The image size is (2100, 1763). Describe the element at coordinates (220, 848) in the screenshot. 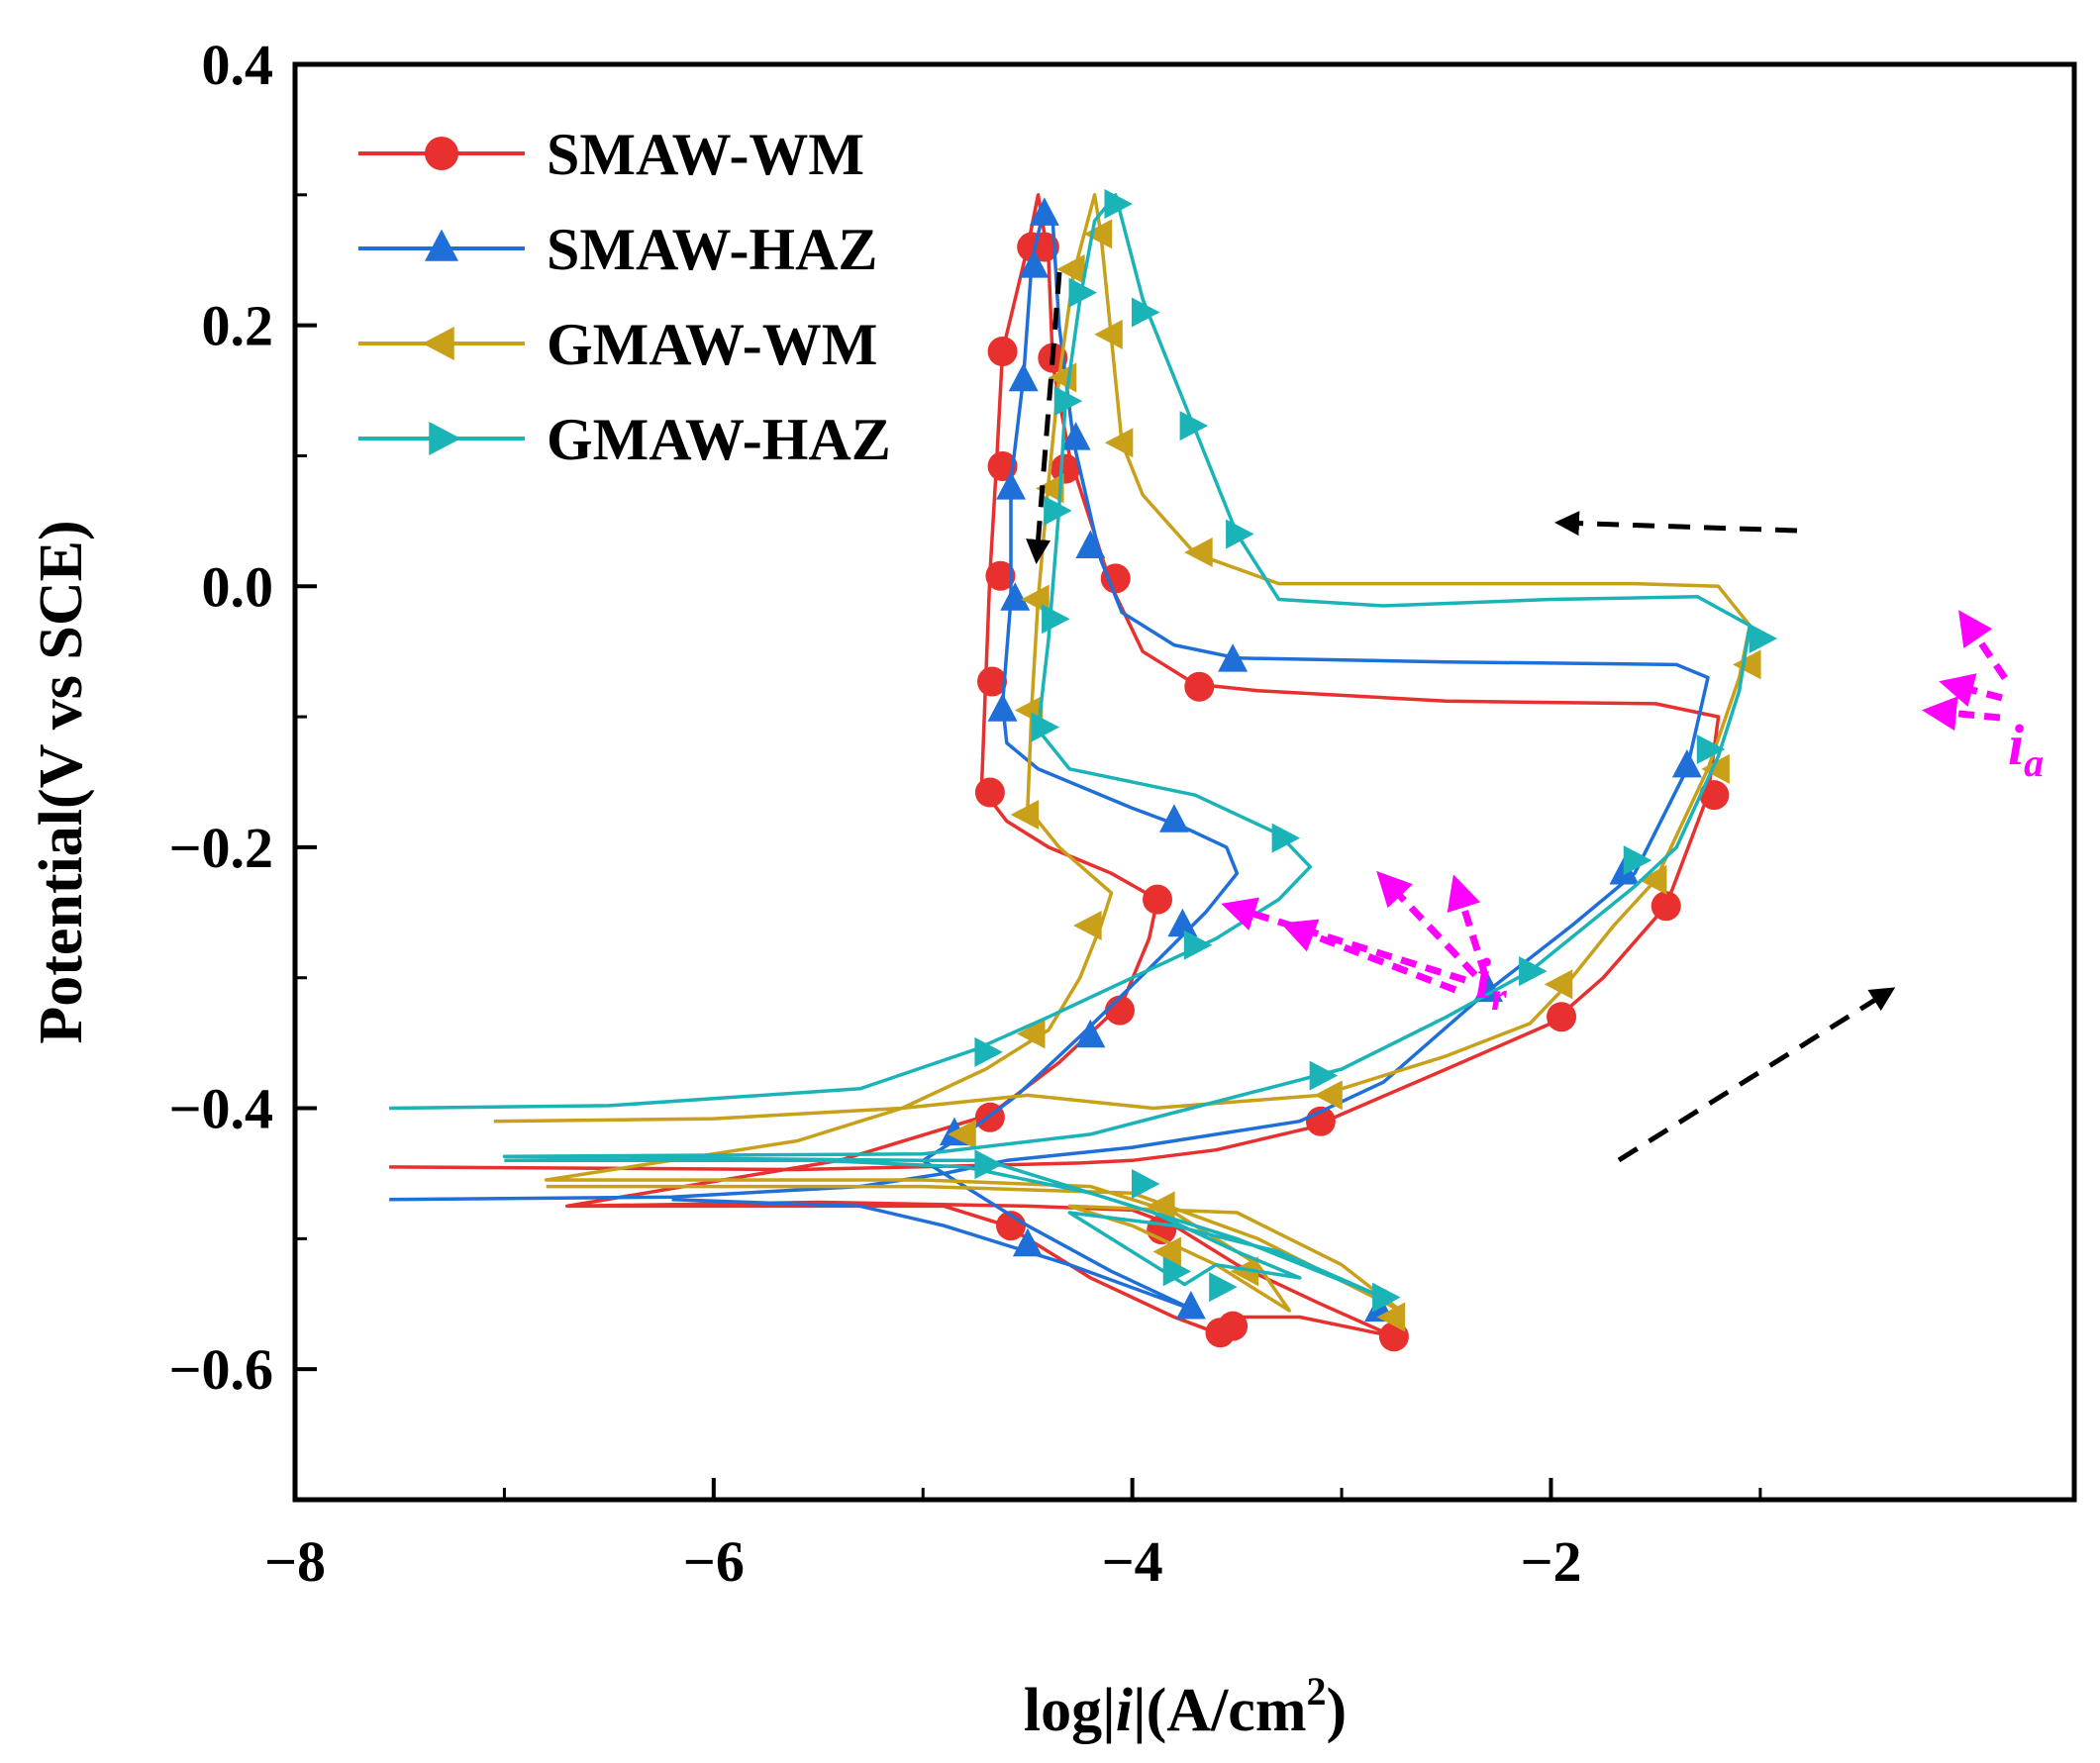

I see `y-tick-label: −0.2` at that location.